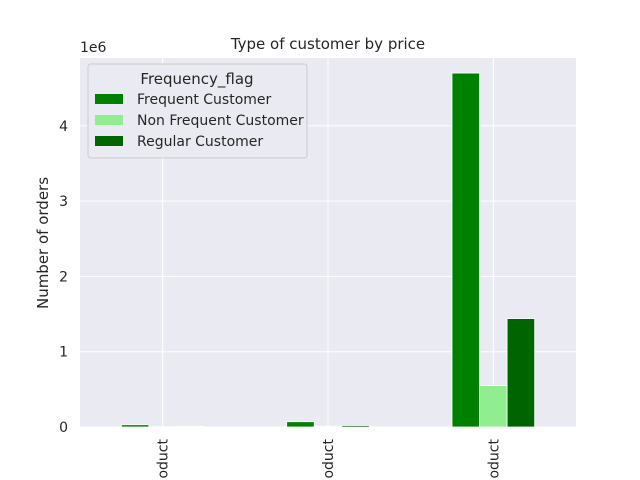 The image size is (640, 480). I want to click on y-offset-label: 1e6, so click(93, 48).